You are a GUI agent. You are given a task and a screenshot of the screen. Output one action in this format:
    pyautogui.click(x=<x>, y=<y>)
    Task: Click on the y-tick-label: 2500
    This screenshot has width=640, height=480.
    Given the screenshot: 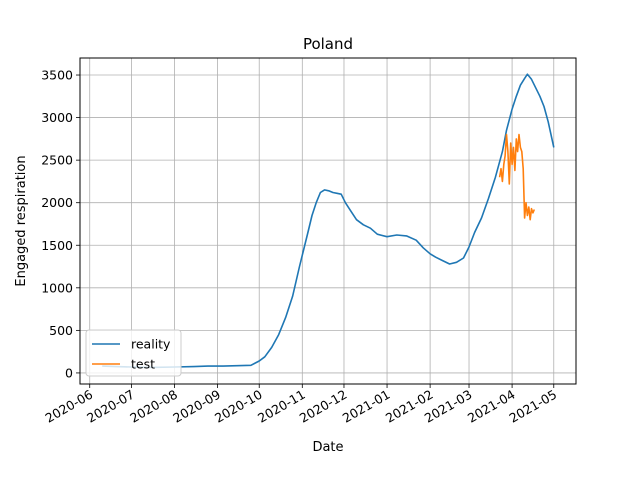 What is the action you would take?
    pyautogui.click(x=57, y=160)
    